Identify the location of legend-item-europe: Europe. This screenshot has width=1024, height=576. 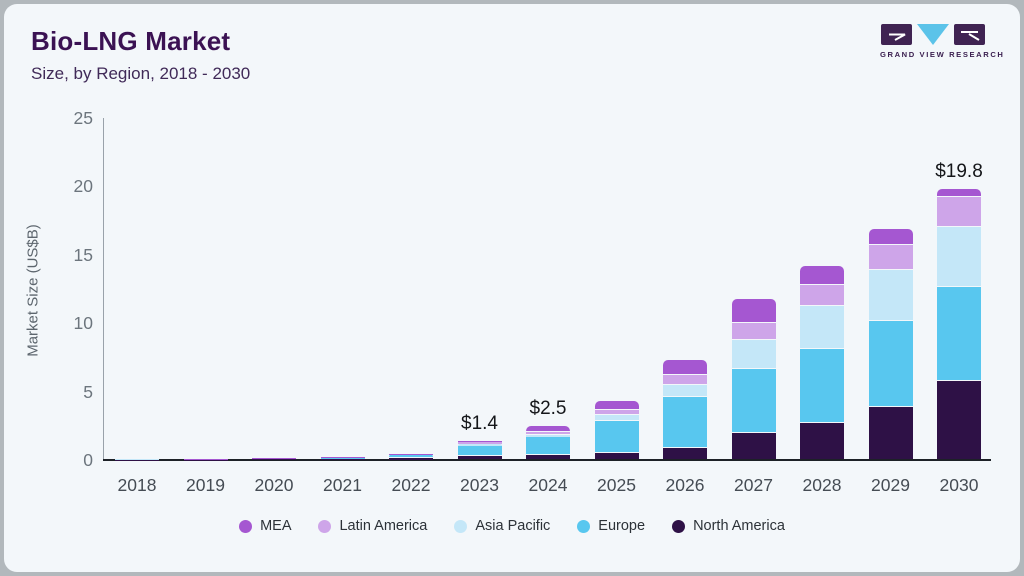
(611, 526).